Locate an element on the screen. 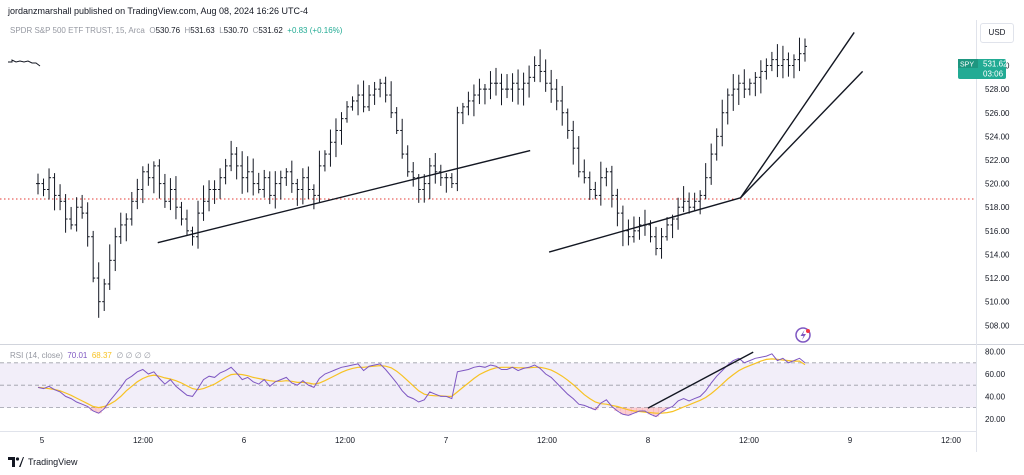 Image resolution: width=1024 pixels, height=475 pixels. alert-icon is located at coordinates (803, 335).